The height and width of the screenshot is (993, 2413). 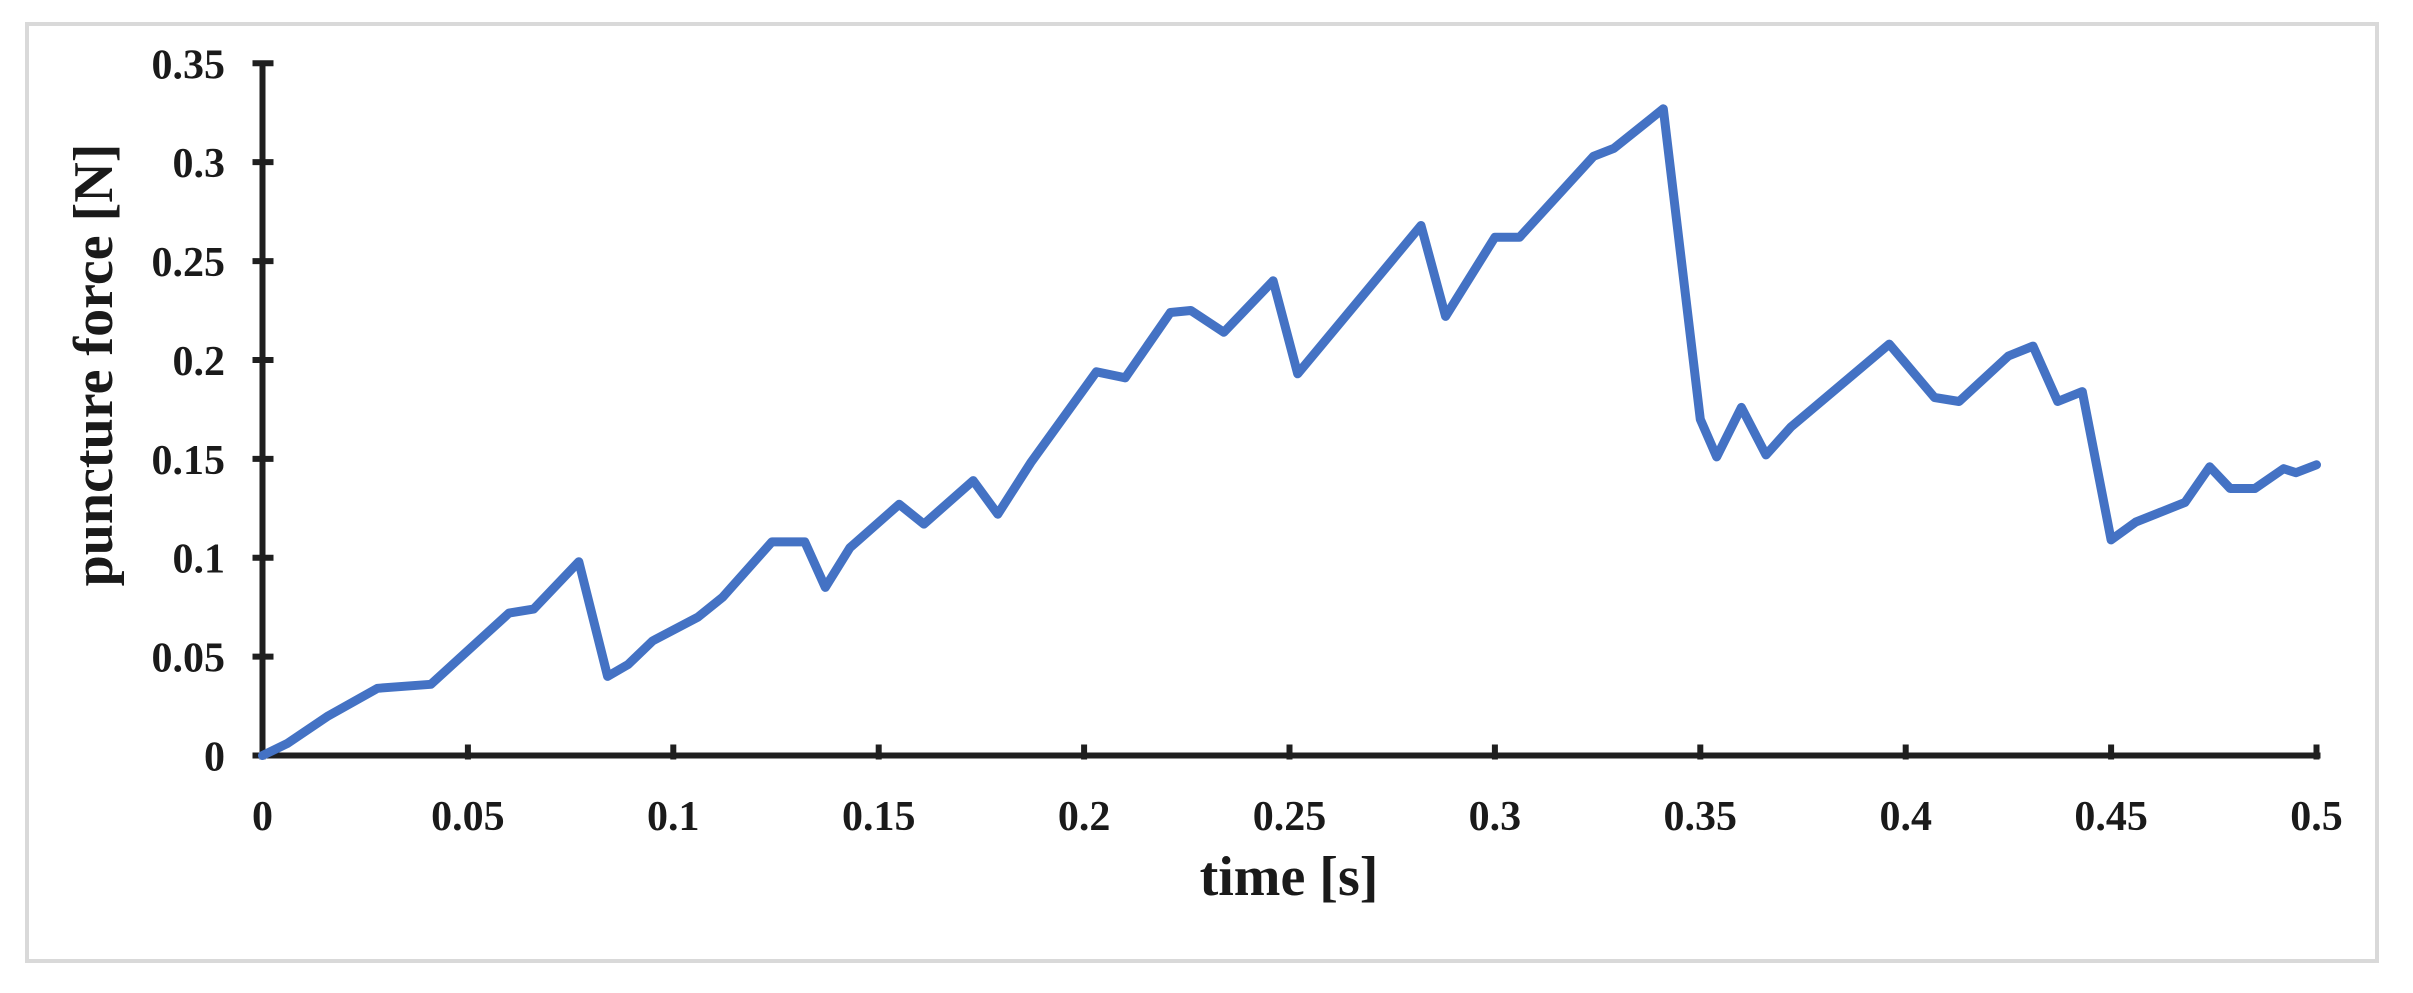 I want to click on y-tick-label: 0.2, so click(x=199, y=362).